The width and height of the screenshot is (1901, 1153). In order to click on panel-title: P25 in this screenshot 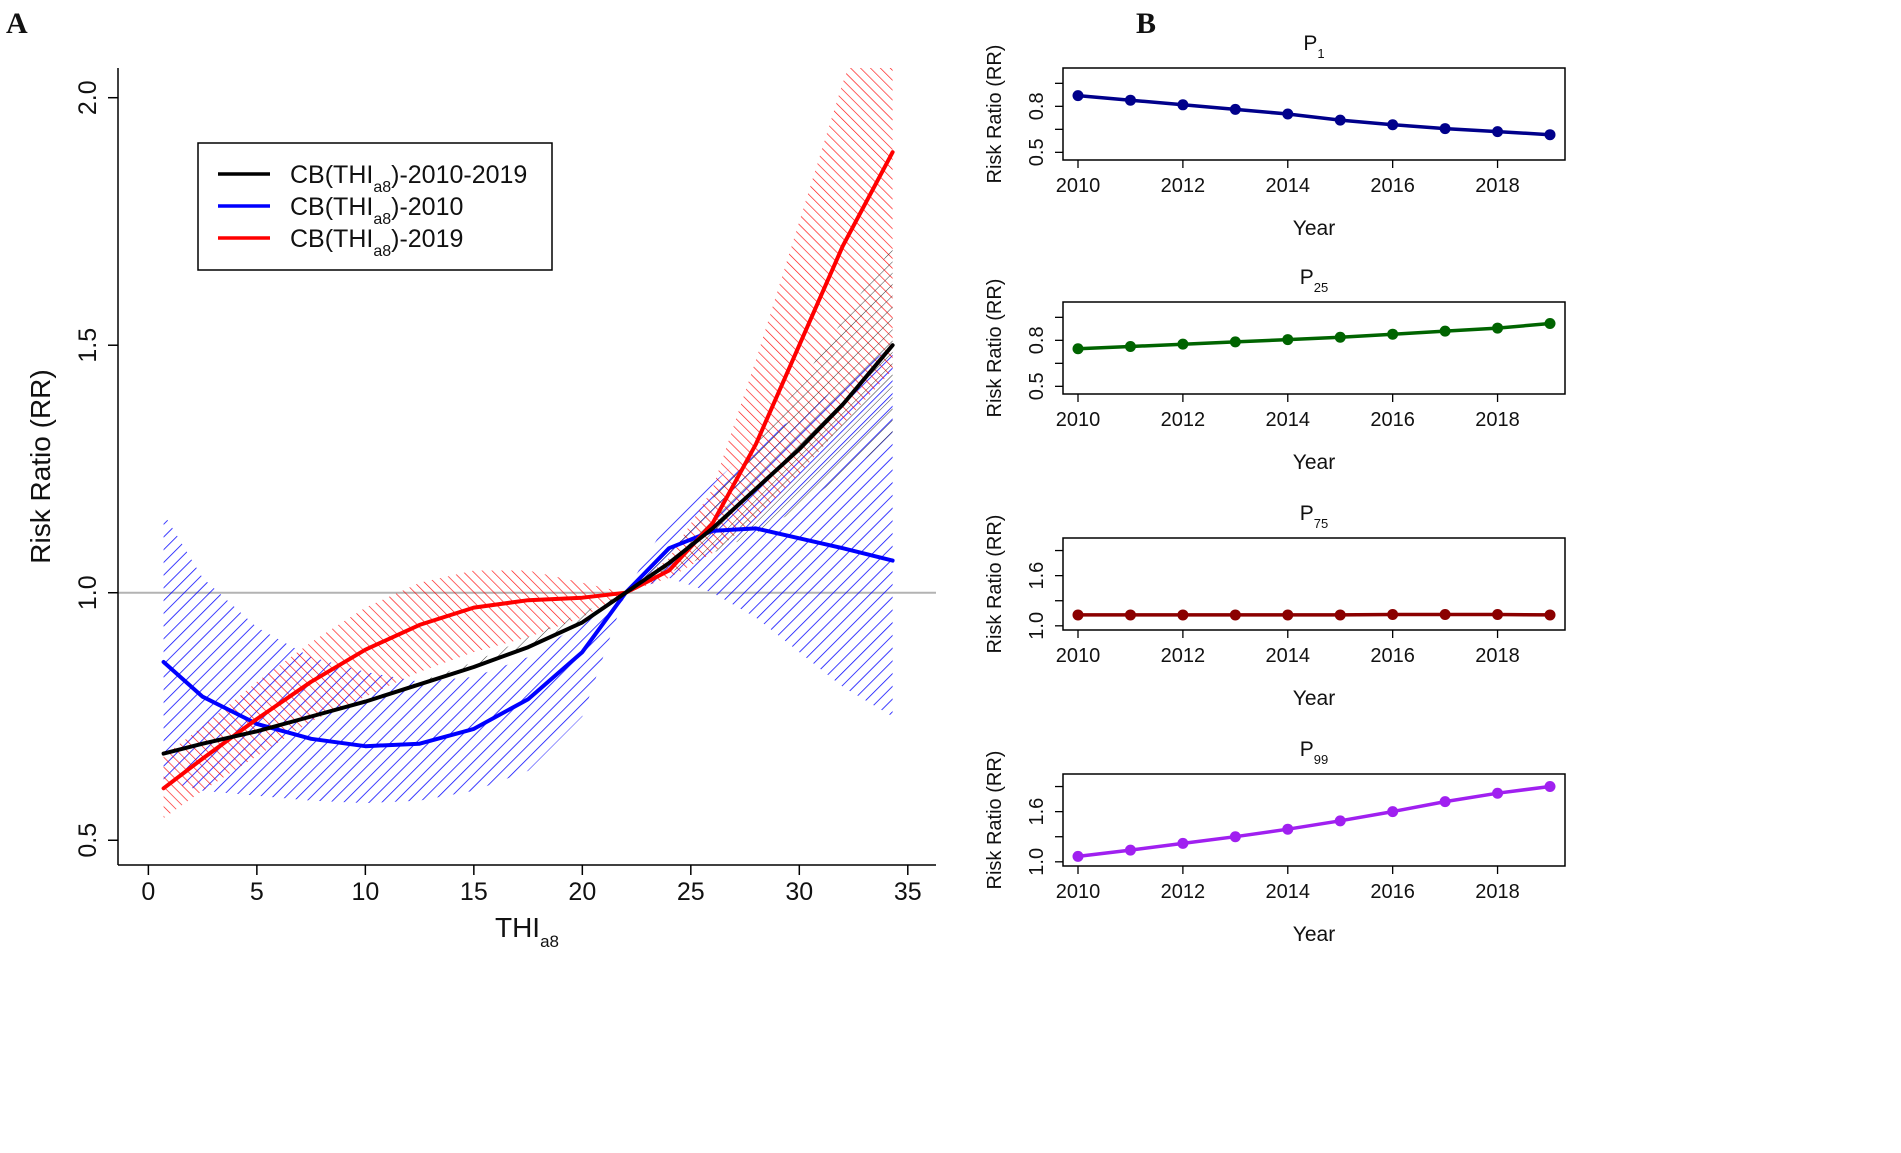, I will do `click(1314, 280)`.